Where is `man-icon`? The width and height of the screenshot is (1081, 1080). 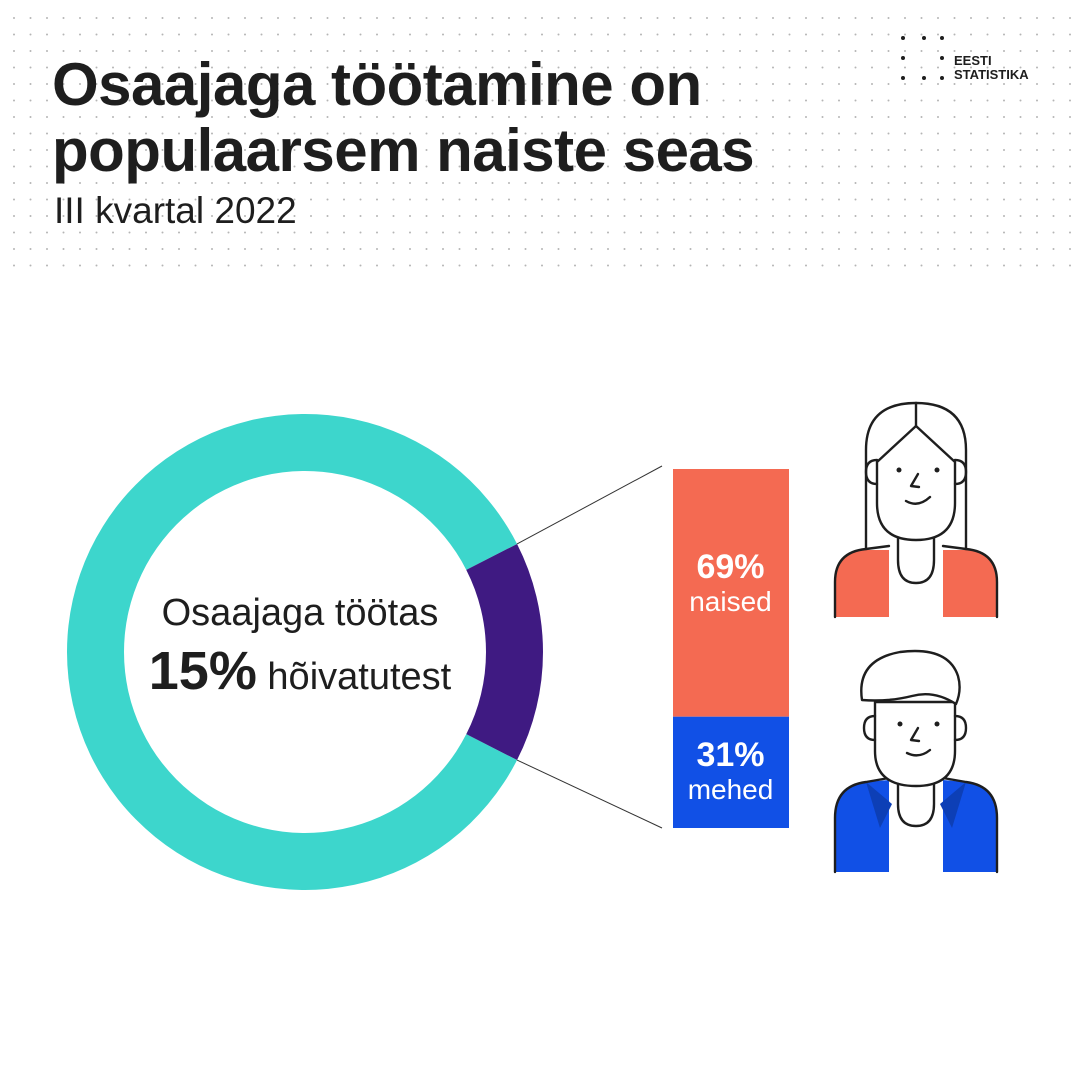
man-icon is located at coordinates (916, 761).